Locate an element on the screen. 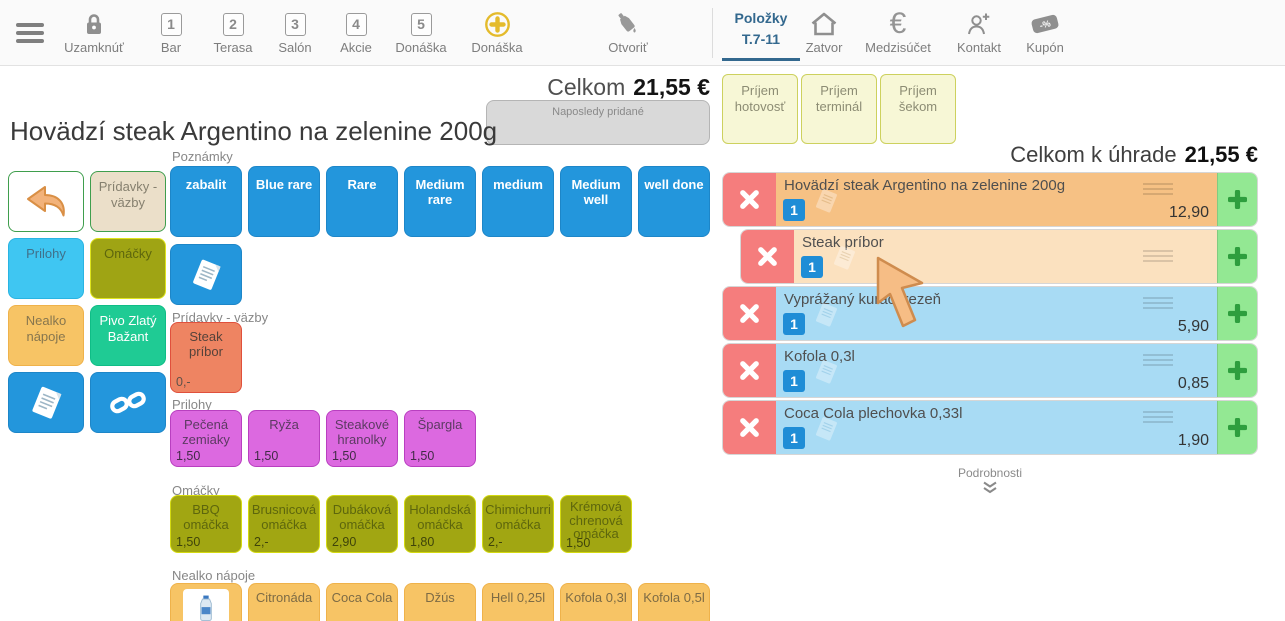 The width and height of the screenshot is (1285, 621). section-title-nealko: Nealko nápoje is located at coordinates (214, 575).